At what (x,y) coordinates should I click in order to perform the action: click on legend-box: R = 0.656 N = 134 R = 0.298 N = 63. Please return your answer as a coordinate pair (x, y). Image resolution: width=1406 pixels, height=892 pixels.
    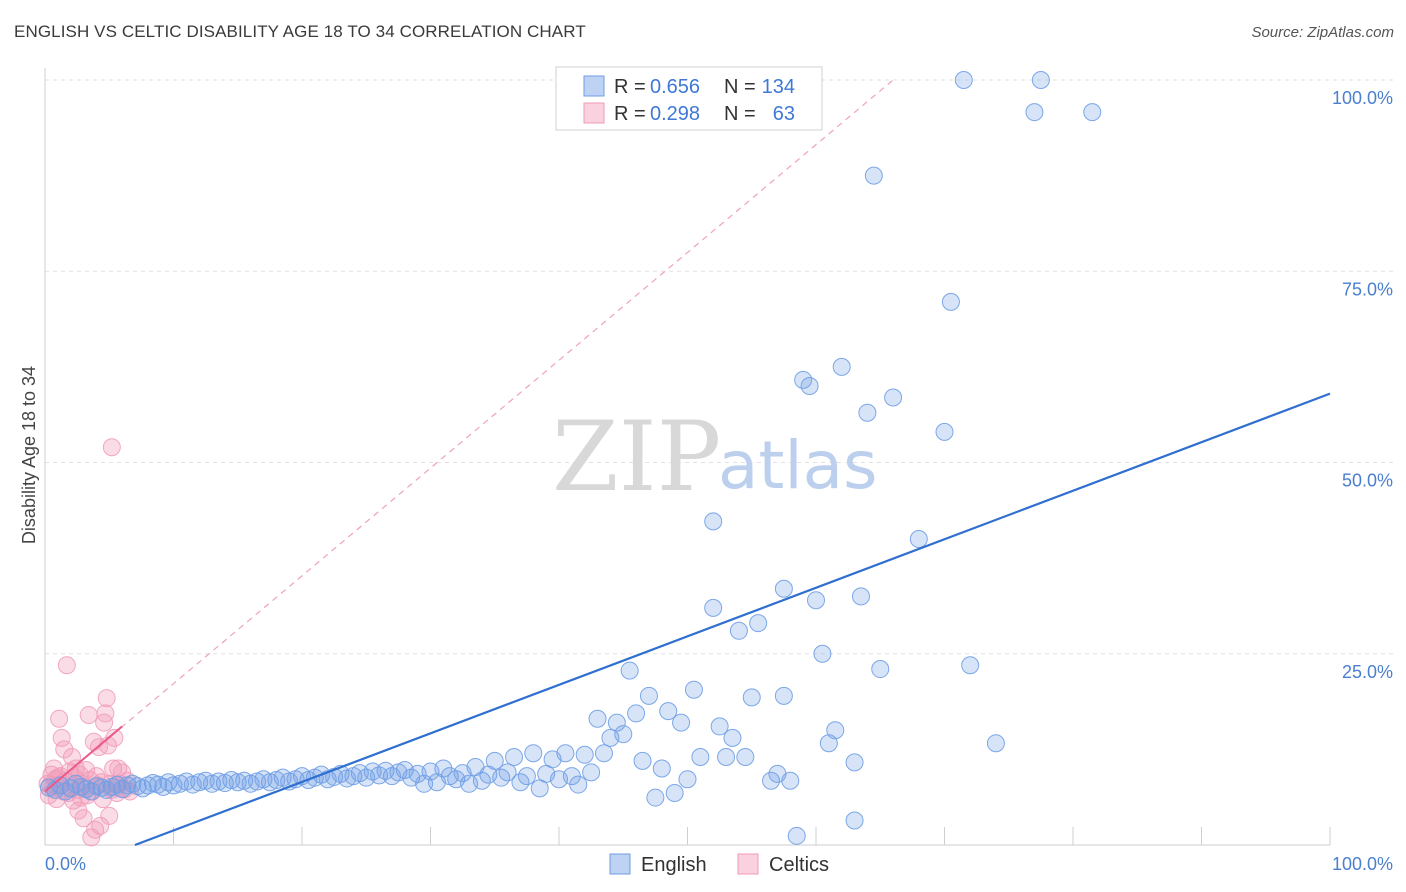
    Looking at the image, I should click on (689, 98).